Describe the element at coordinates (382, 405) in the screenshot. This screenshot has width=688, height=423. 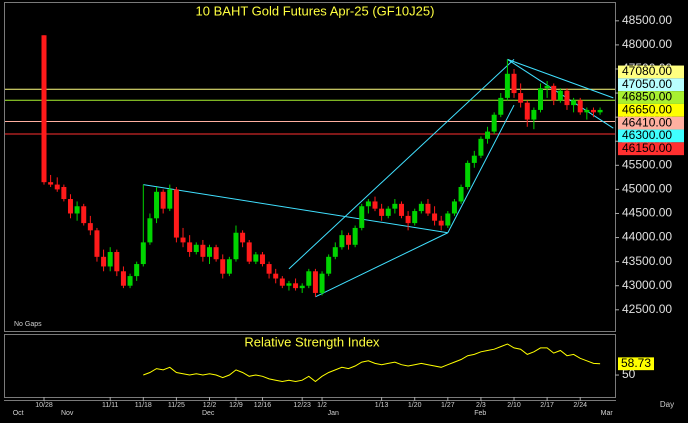
I see `x-tick-label: 1/13` at that location.